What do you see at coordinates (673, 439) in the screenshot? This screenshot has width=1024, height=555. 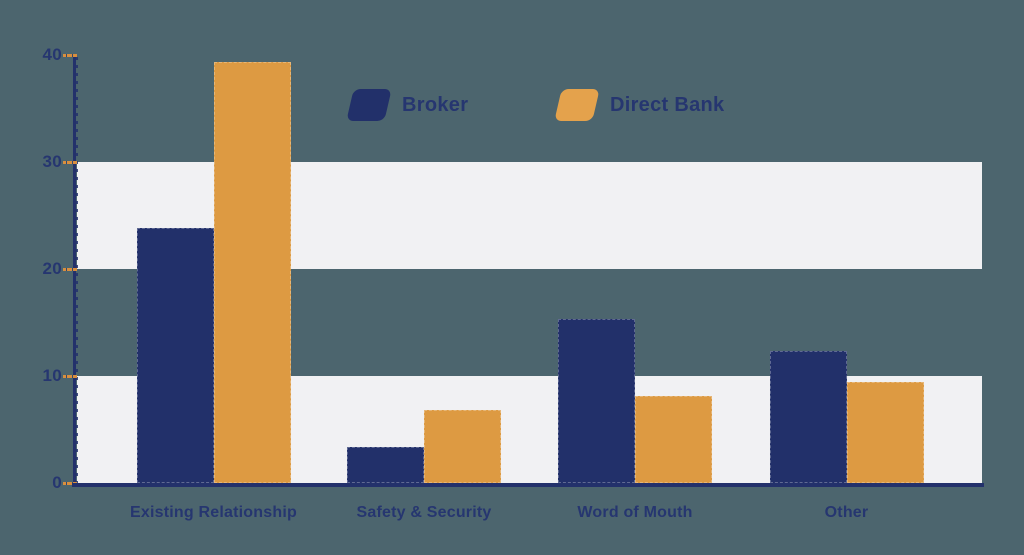 I see `bar-direct-bank-word-of-mouth` at bounding box center [673, 439].